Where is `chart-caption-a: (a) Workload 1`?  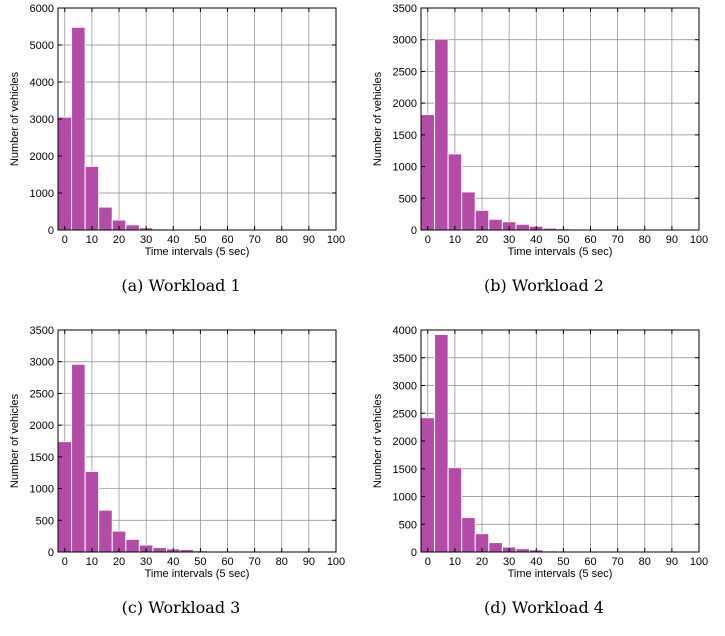 chart-caption-a: (a) Workload 1 is located at coordinates (181, 285).